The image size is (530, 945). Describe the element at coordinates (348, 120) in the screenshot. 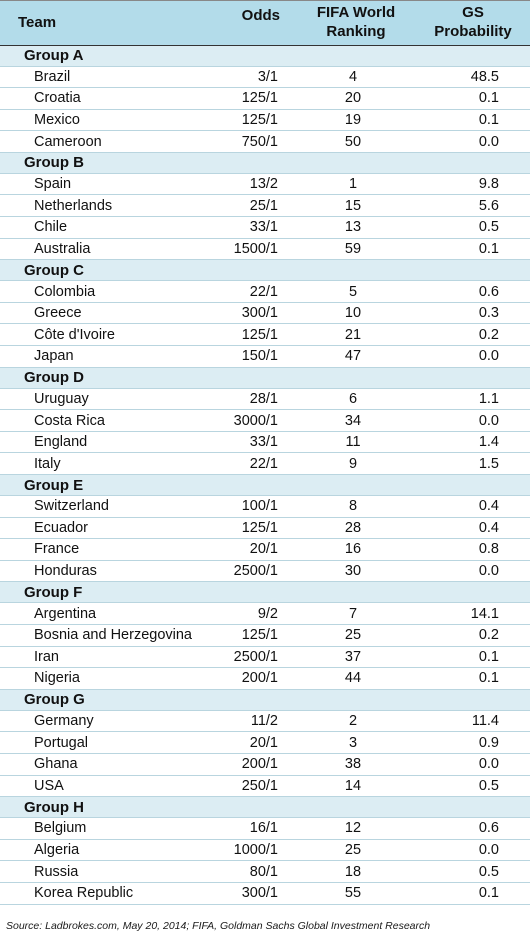

I see `fifa-rank-cell: 19` at that location.